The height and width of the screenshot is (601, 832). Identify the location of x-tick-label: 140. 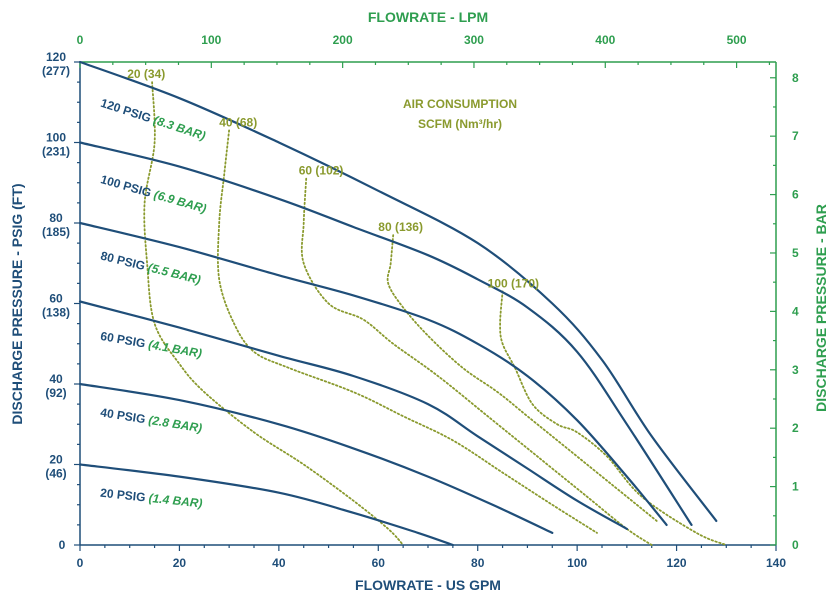
(776, 563).